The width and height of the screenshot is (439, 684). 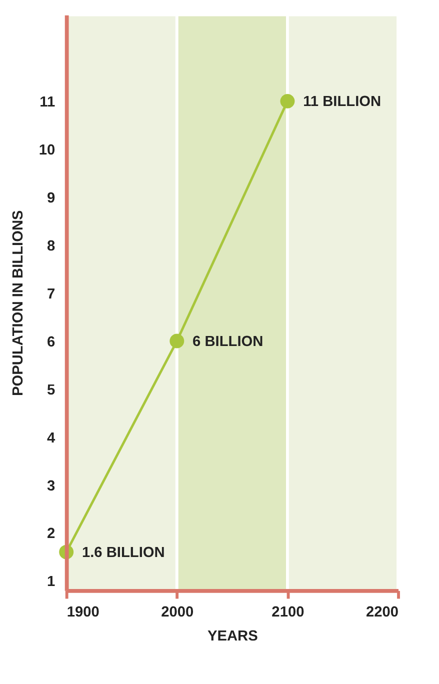 What do you see at coordinates (18, 303) in the screenshot?
I see `y-axis-title: POPULATION IN BILLIONS` at bounding box center [18, 303].